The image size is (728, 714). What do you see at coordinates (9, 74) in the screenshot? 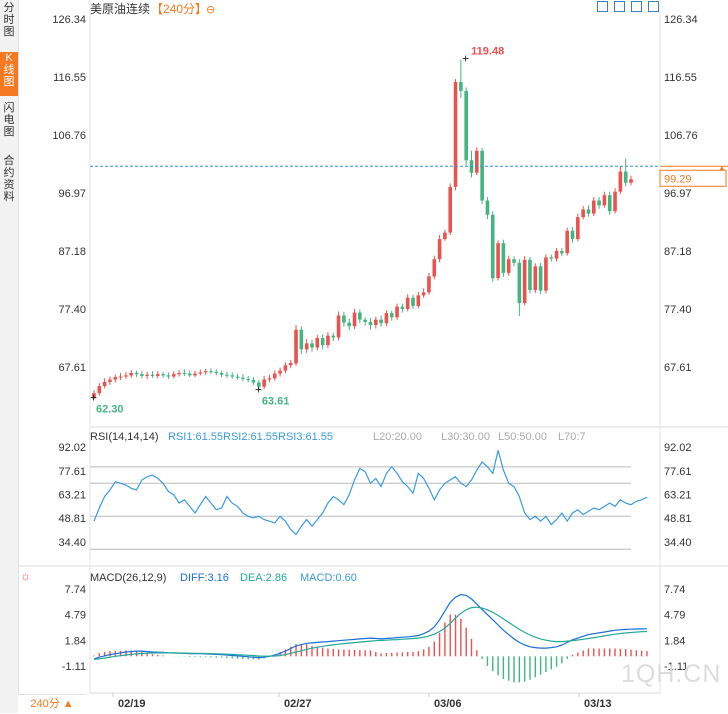
I see `tab-kline: K线图` at bounding box center [9, 74].